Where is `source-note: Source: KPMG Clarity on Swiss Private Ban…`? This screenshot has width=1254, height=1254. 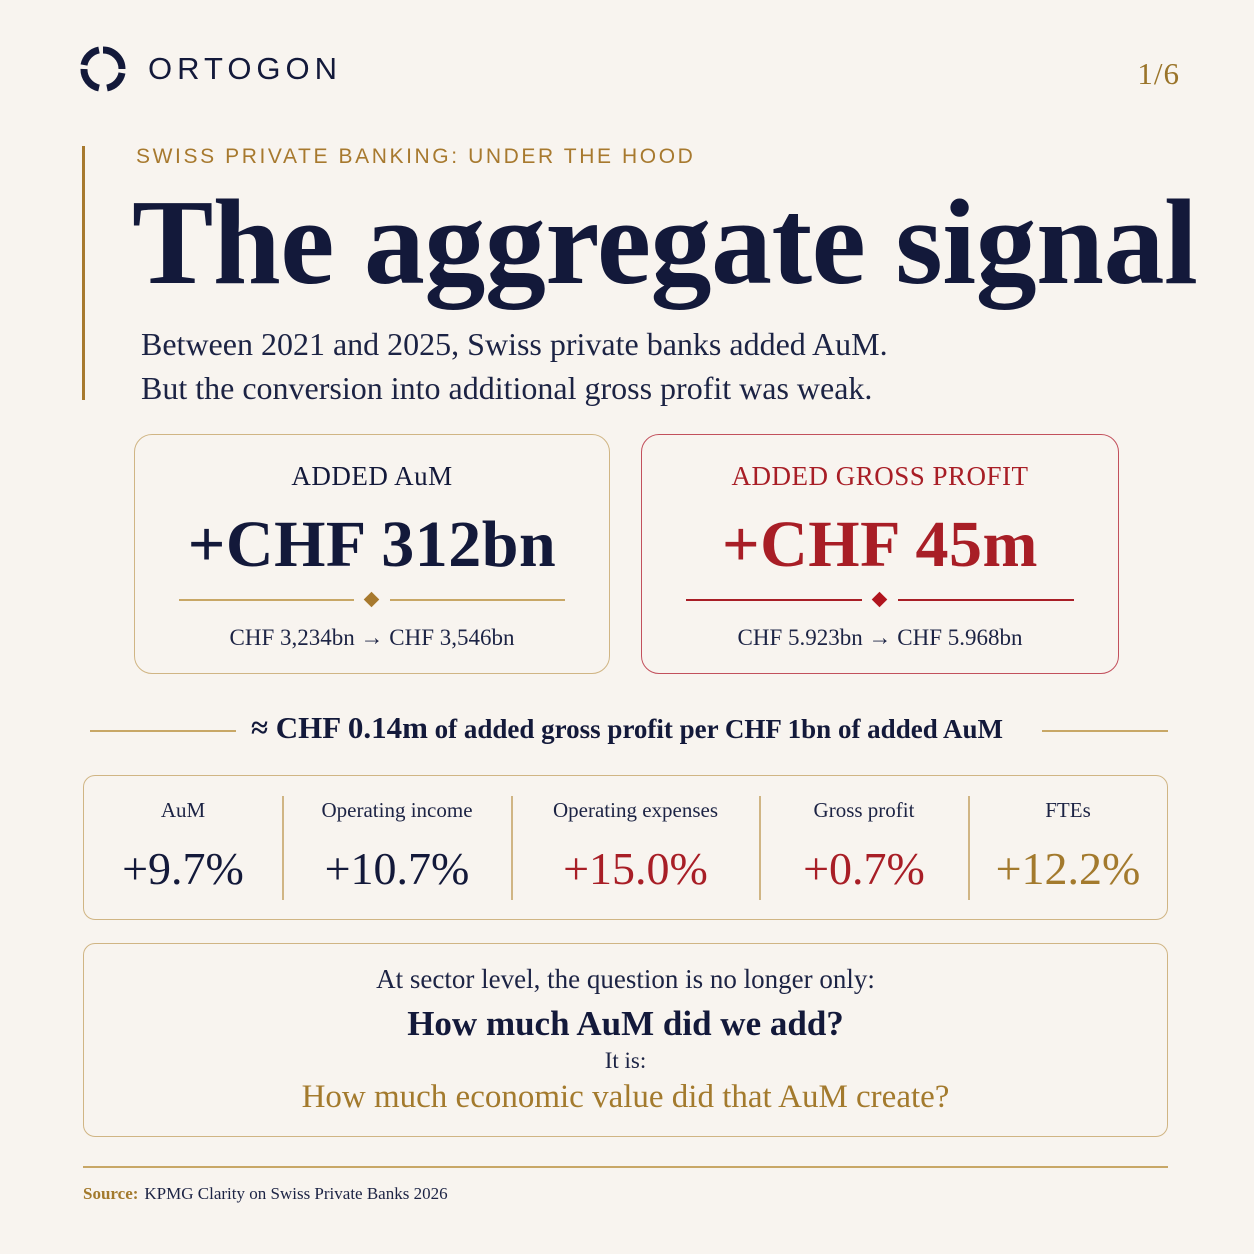 source-note: Source: KPMG Clarity on Swiss Private Ban… is located at coordinates (265, 1194).